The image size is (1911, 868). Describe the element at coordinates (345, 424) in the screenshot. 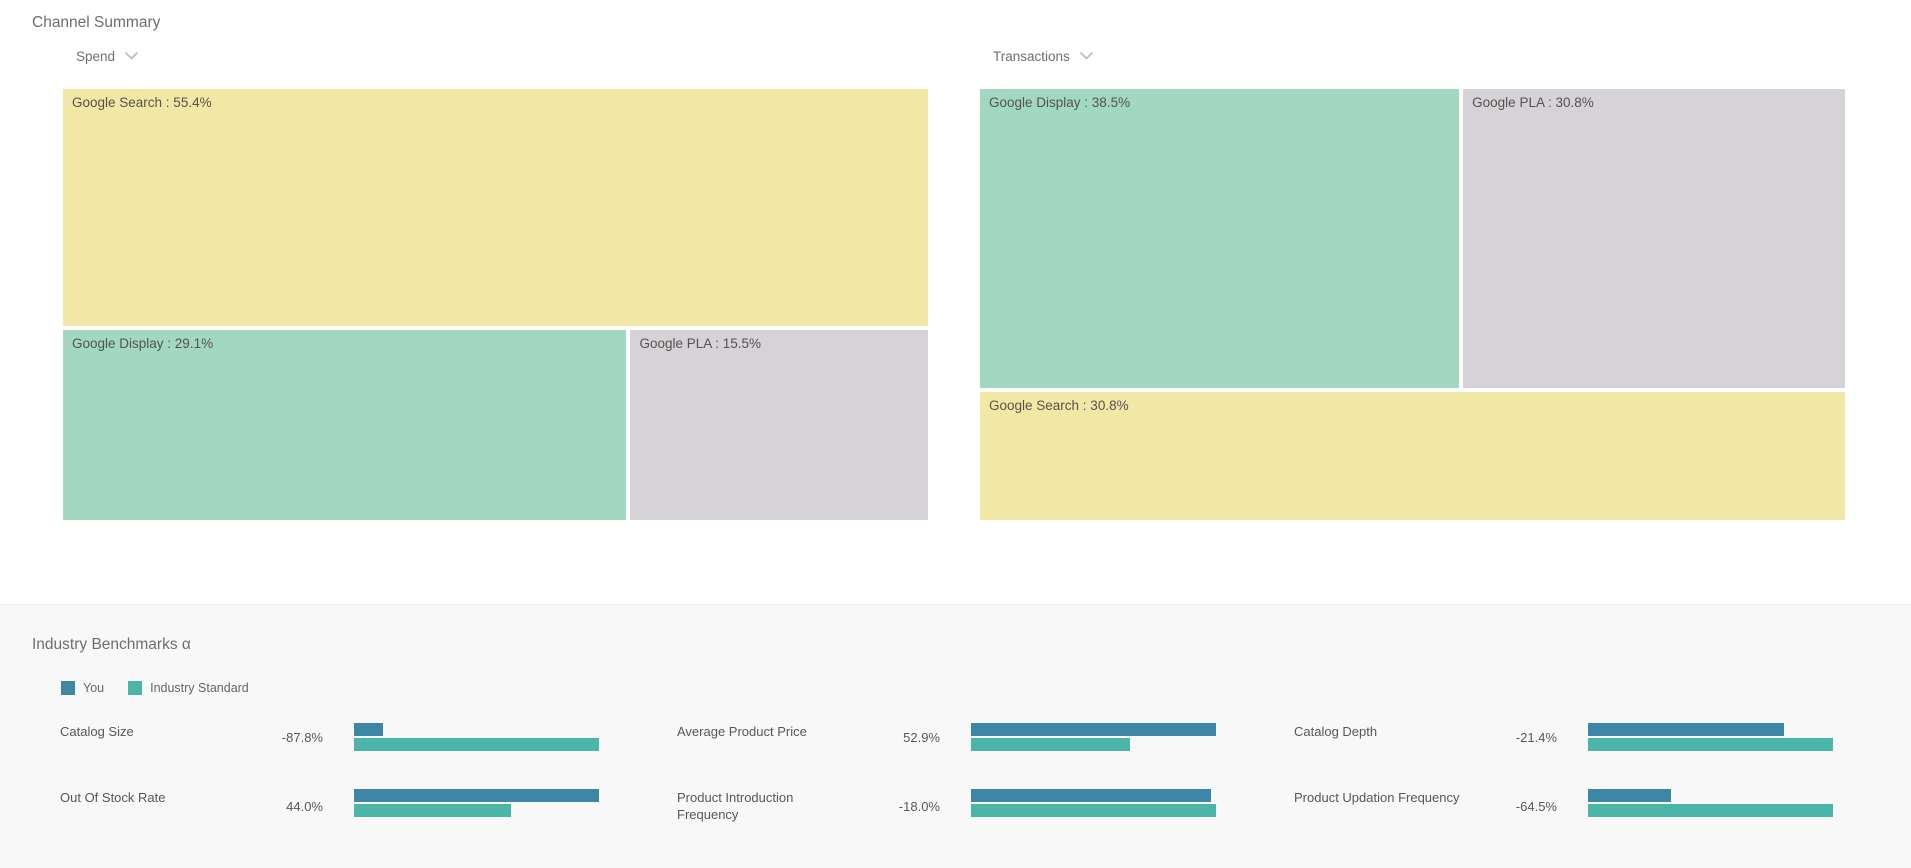

I see `treemap-tile-google-display: Google Display : 29.1%` at that location.